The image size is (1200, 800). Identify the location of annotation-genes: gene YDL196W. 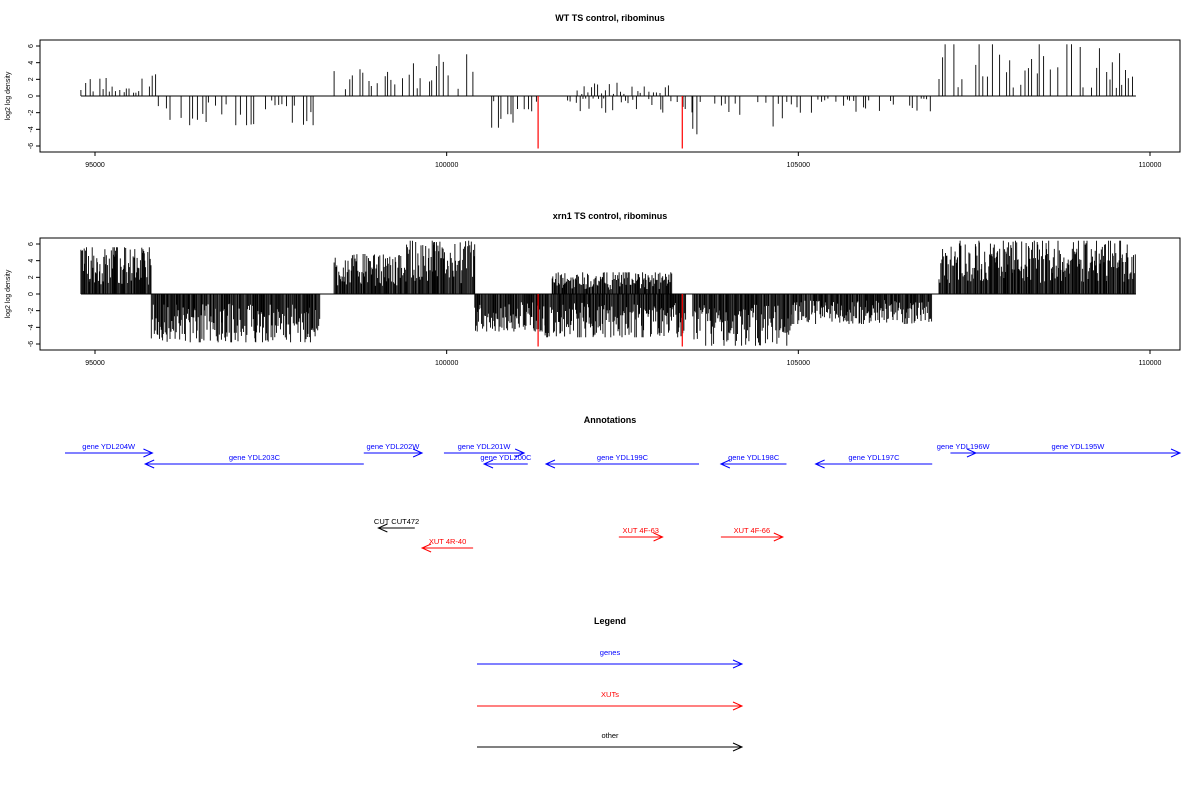
(964, 450).